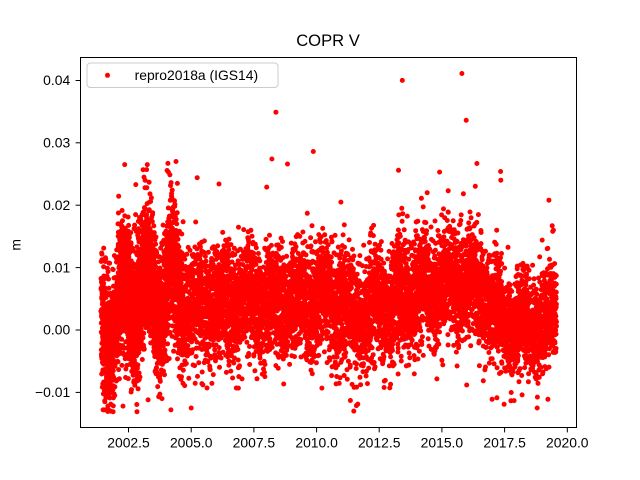 This screenshot has width=640, height=480. Describe the element at coordinates (52, 392) in the screenshot. I see `svg-text: −0.01` at that location.